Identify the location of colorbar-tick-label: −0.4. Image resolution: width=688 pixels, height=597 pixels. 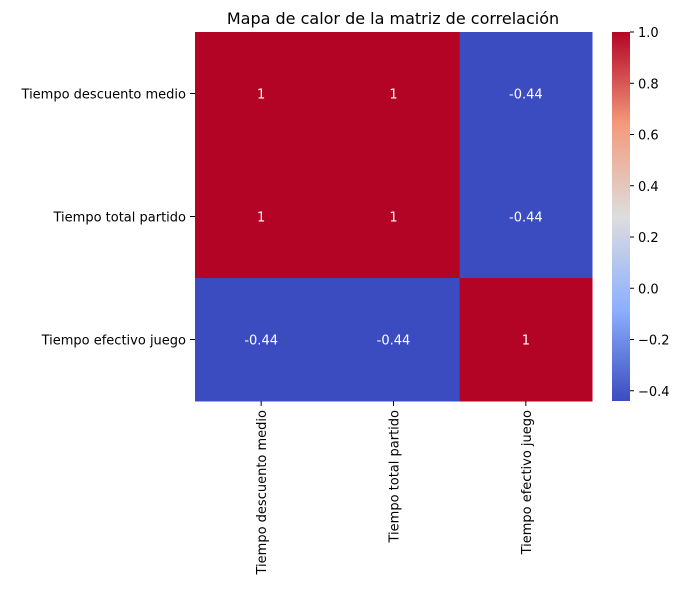
(654, 392).